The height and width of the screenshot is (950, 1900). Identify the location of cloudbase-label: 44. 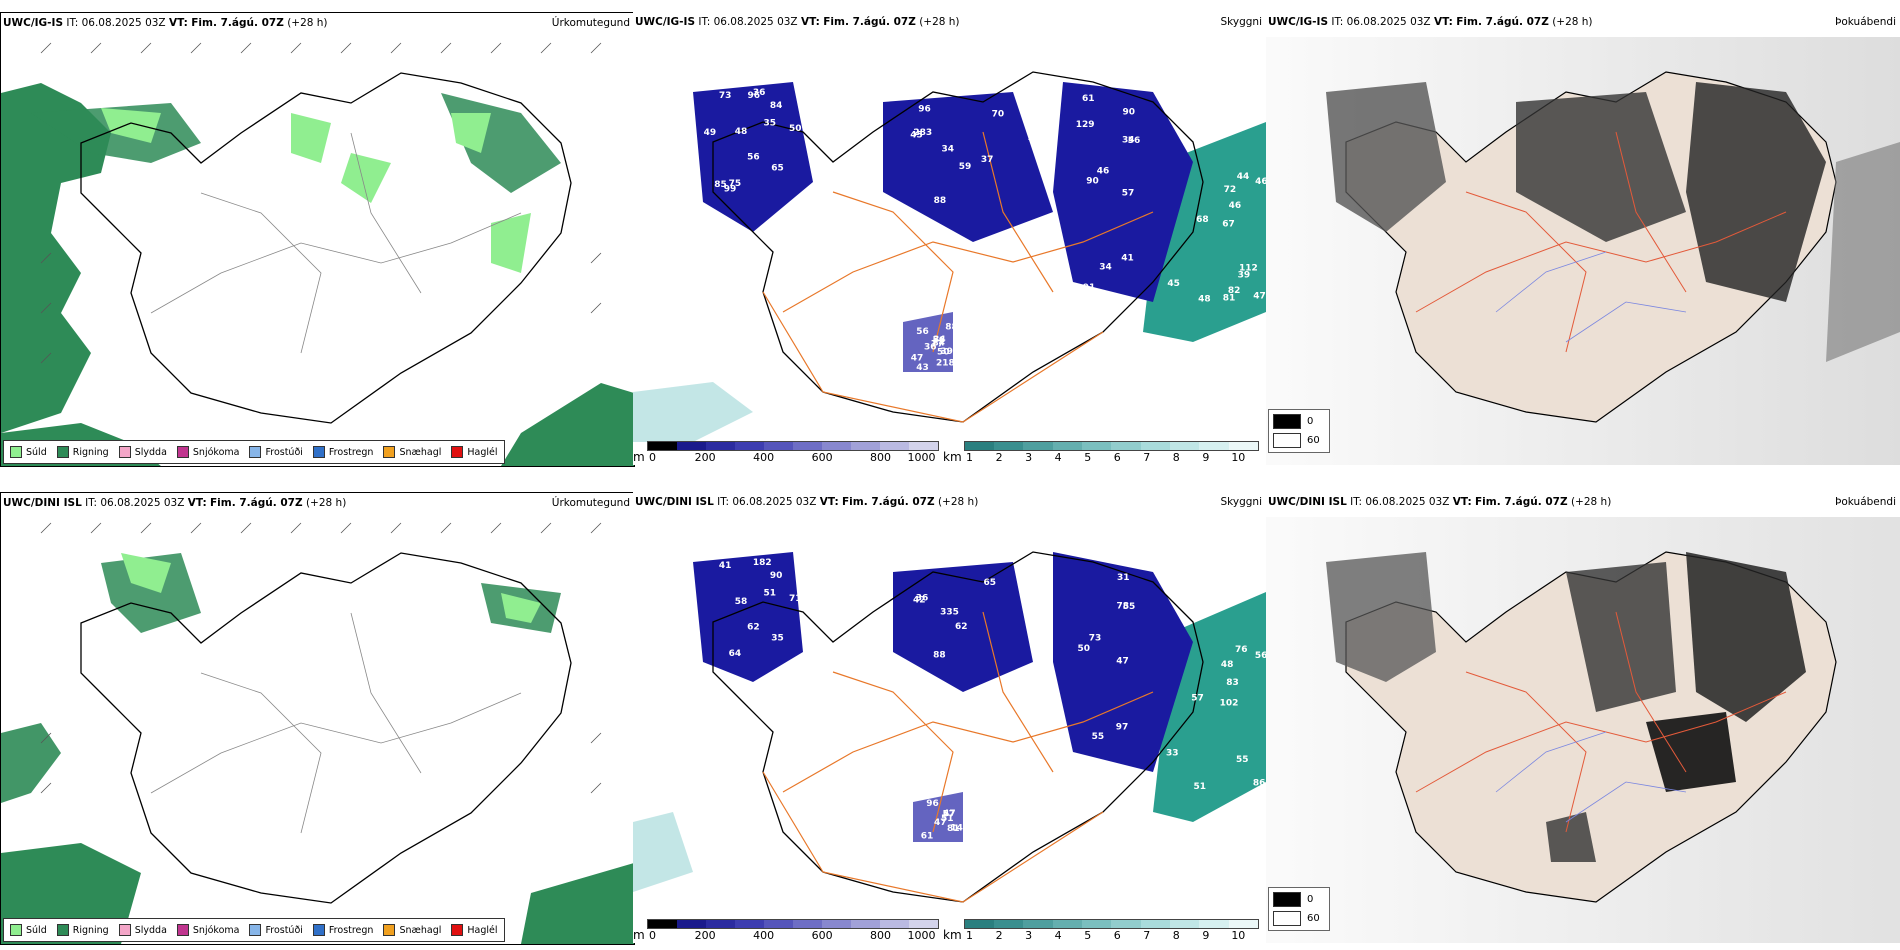
(1243, 177).